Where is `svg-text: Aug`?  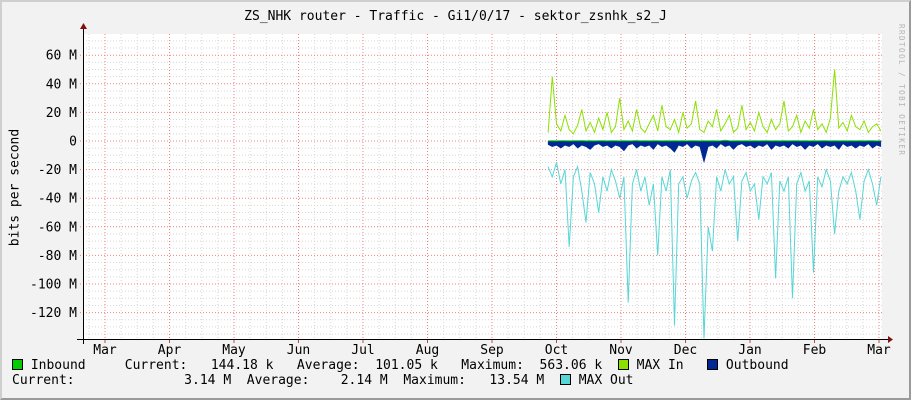 svg-text: Aug is located at coordinates (427, 350).